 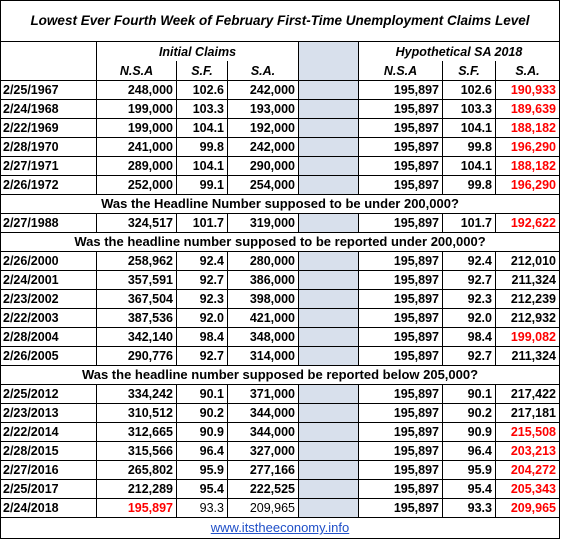 I want to click on value-cell: 319,000, so click(x=263, y=223).